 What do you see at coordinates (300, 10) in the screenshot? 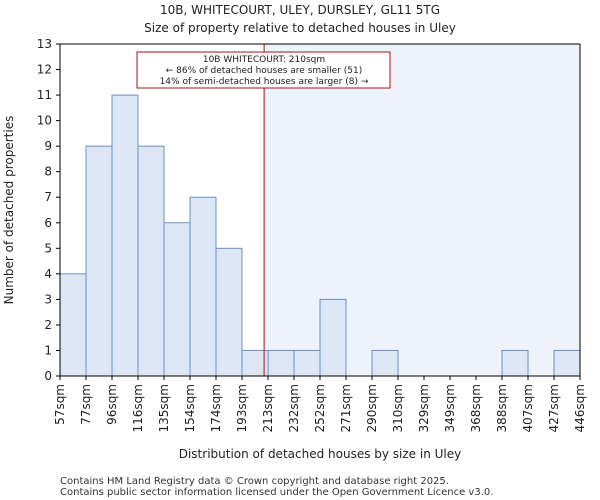
I see `chart-title-line1: 10B, WHITECOURT, ULEY, DURSLEY, GL11 5TG` at bounding box center [300, 10].